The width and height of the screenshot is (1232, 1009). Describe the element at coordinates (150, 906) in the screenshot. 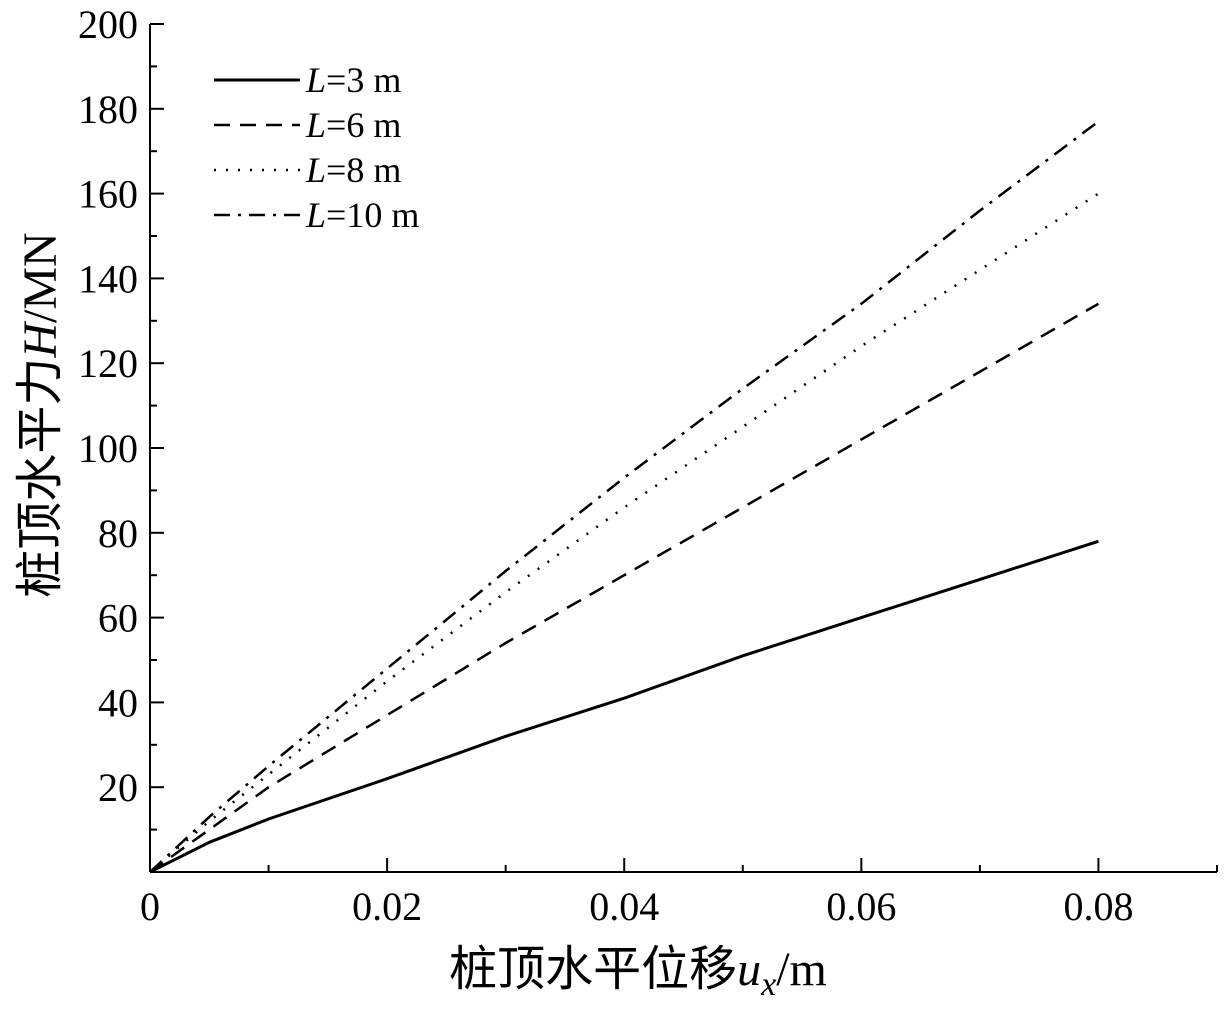

I see `x-tick-label: 0` at that location.